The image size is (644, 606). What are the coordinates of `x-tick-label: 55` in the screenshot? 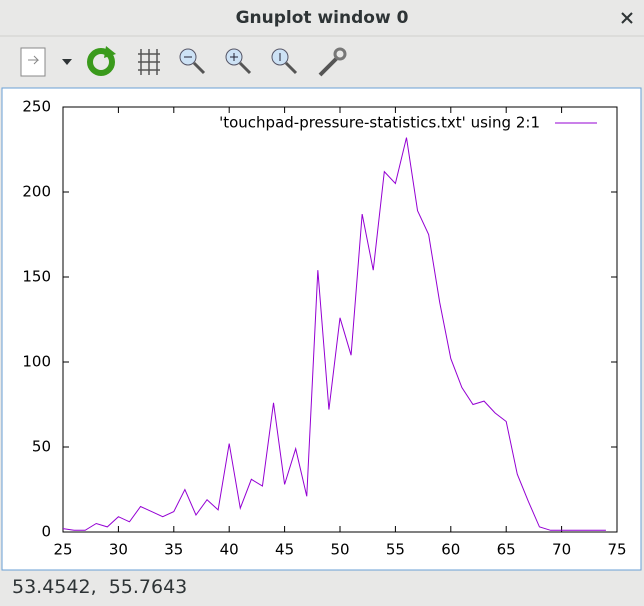 It's located at (395, 550).